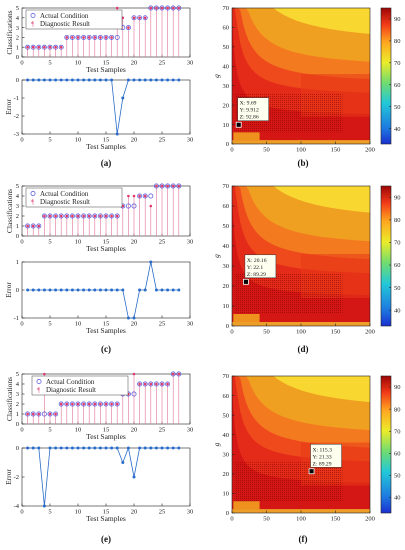 This screenshot has height=550, width=405. Describe the element at coordinates (106, 330) in the screenshot. I see `panel-c-error-xlabel: Test Samples` at that location.